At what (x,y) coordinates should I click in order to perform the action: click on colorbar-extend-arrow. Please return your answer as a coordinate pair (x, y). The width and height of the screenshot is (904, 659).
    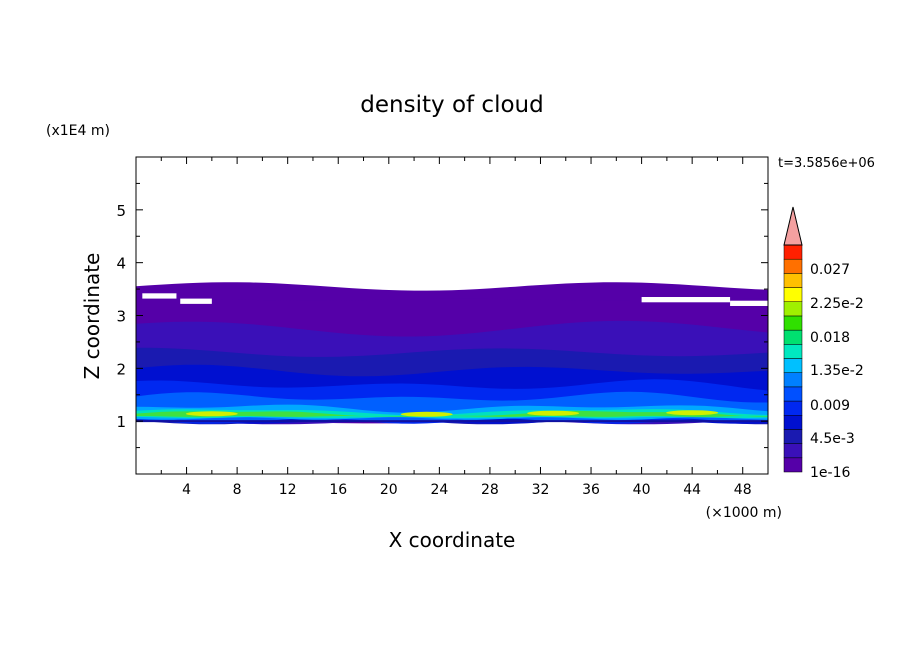
    Looking at the image, I should click on (793, 226).